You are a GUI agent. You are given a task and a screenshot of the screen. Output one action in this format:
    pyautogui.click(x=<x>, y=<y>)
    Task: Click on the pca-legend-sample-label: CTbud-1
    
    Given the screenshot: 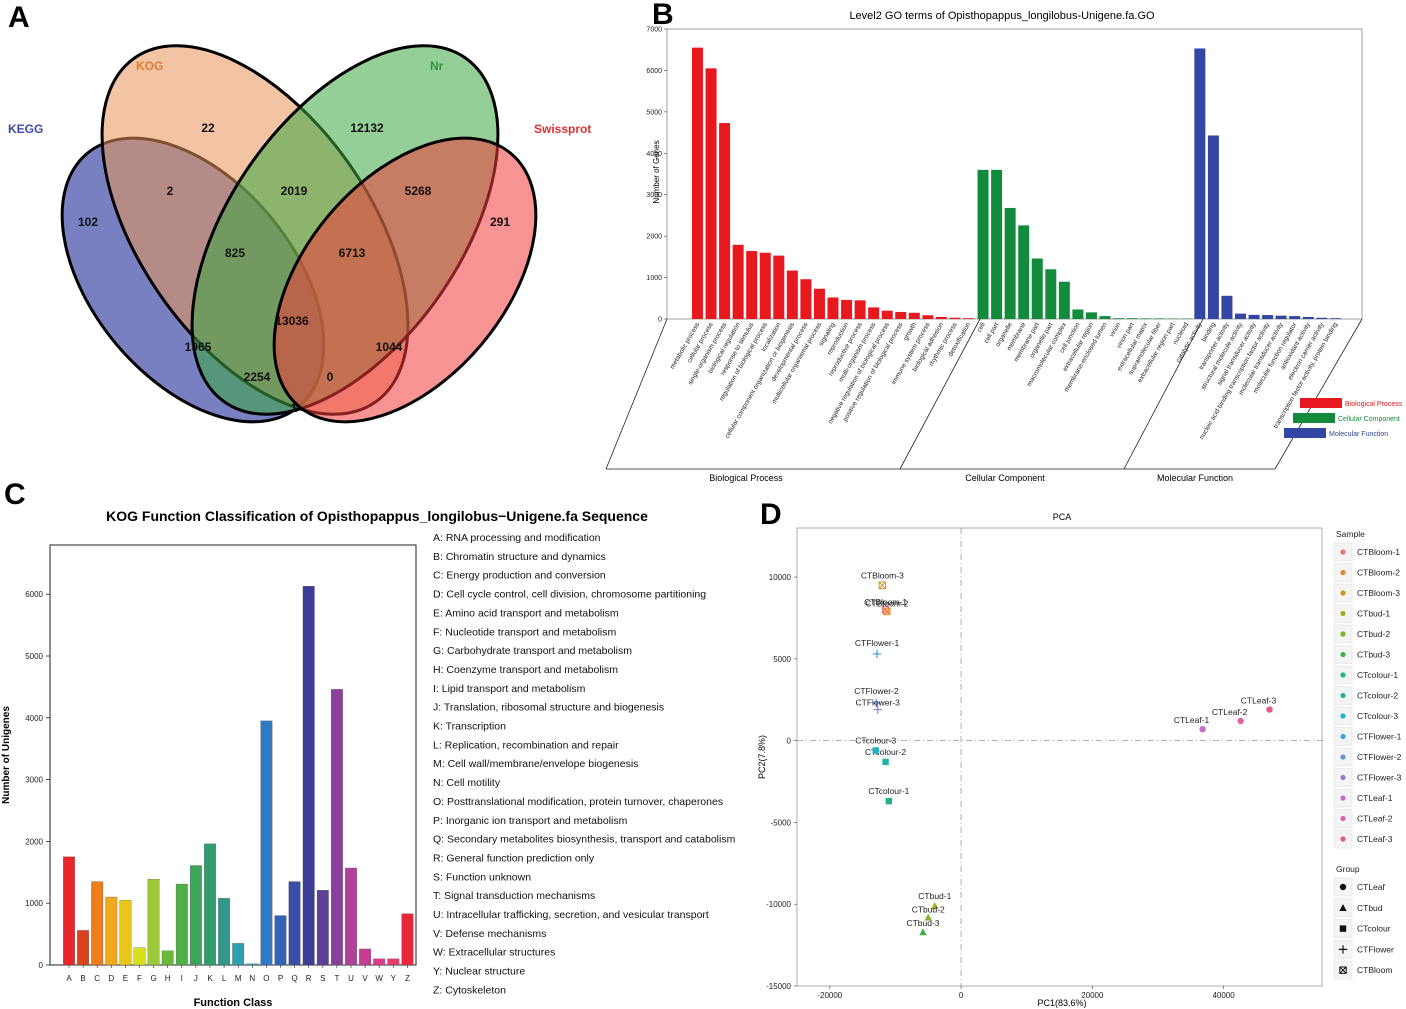 What is the action you would take?
    pyautogui.click(x=1373, y=614)
    